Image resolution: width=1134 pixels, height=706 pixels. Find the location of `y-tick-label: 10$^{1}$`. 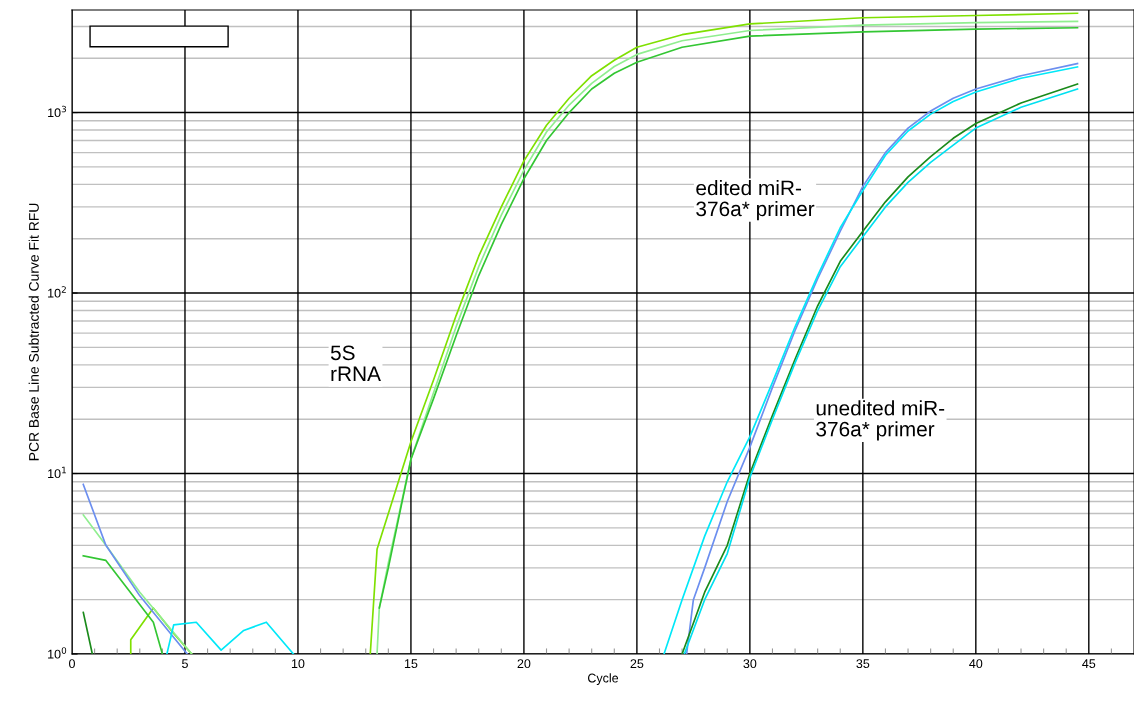

y-tick-label: 10$^{1}$ is located at coordinates (57, 472).